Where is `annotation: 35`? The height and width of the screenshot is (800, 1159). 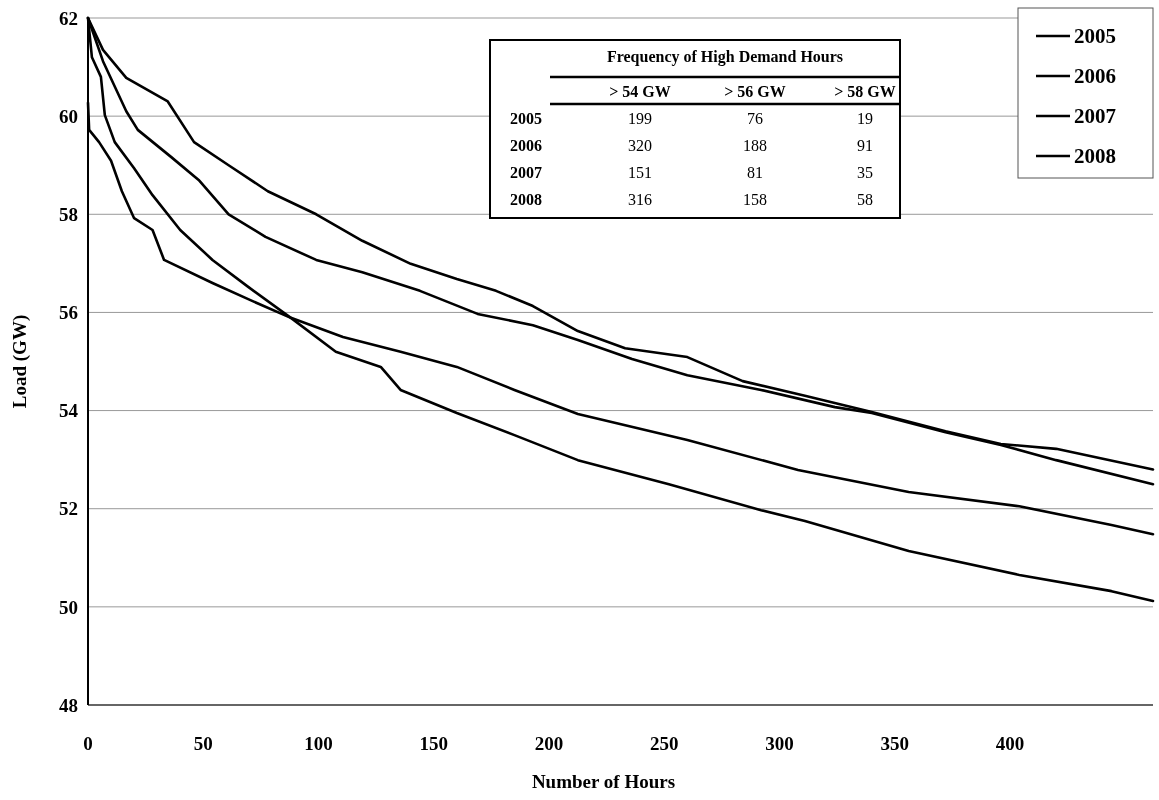 annotation: 35 is located at coordinates (865, 172).